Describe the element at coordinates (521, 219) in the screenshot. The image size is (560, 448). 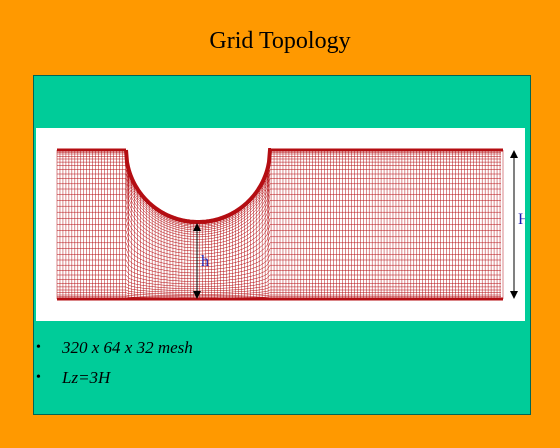
I see `big-h-label: H` at that location.